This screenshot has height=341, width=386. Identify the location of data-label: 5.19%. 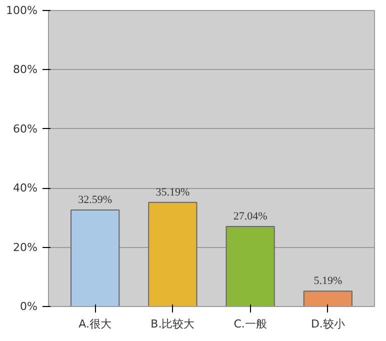
(328, 281).